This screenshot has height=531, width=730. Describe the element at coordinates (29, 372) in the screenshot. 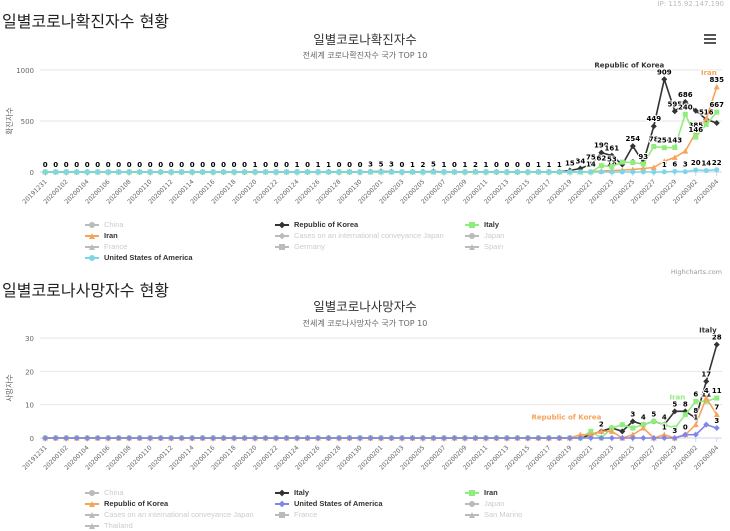

I see `y-tick-label: 20` at that location.